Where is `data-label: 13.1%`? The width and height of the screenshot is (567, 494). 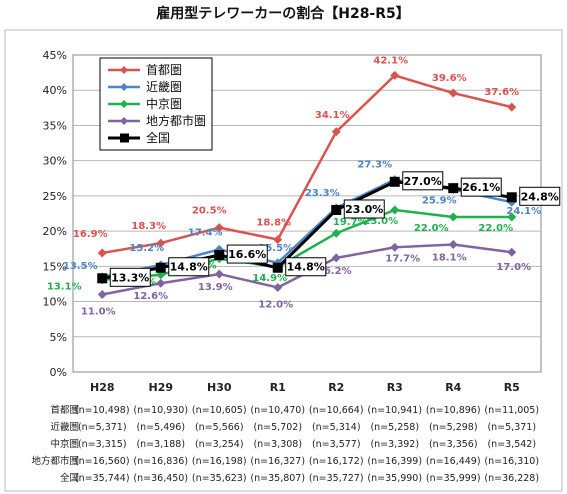 data-label: 13.1% is located at coordinates (64, 287).